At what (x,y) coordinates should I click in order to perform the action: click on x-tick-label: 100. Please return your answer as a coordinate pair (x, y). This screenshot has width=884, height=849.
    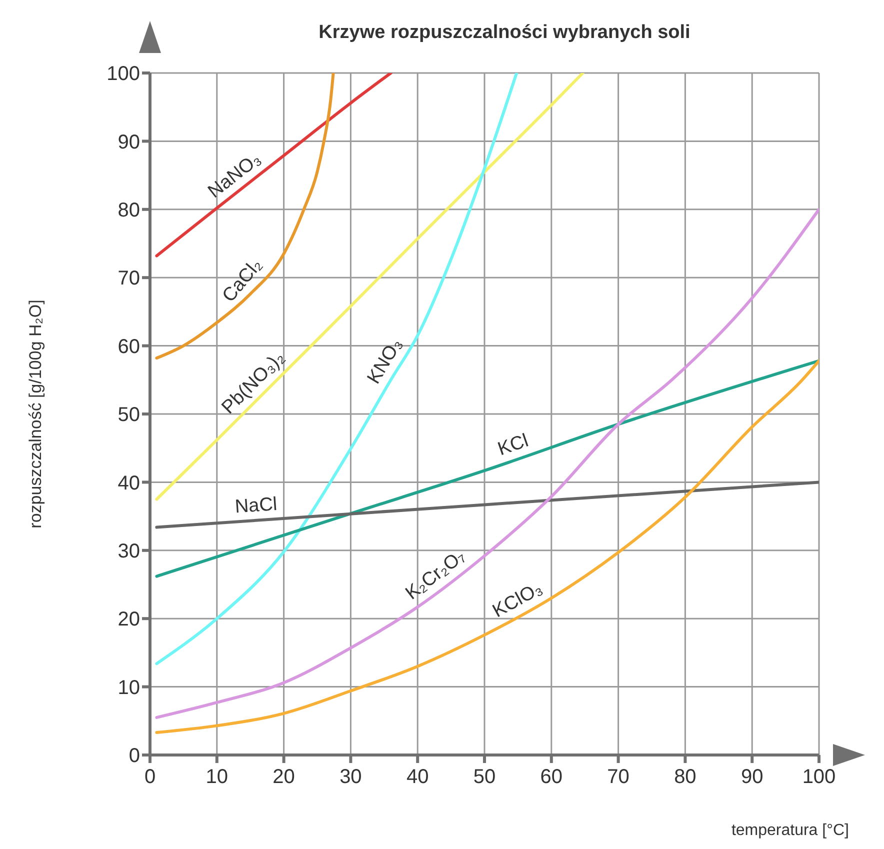
    Looking at the image, I should click on (819, 777).